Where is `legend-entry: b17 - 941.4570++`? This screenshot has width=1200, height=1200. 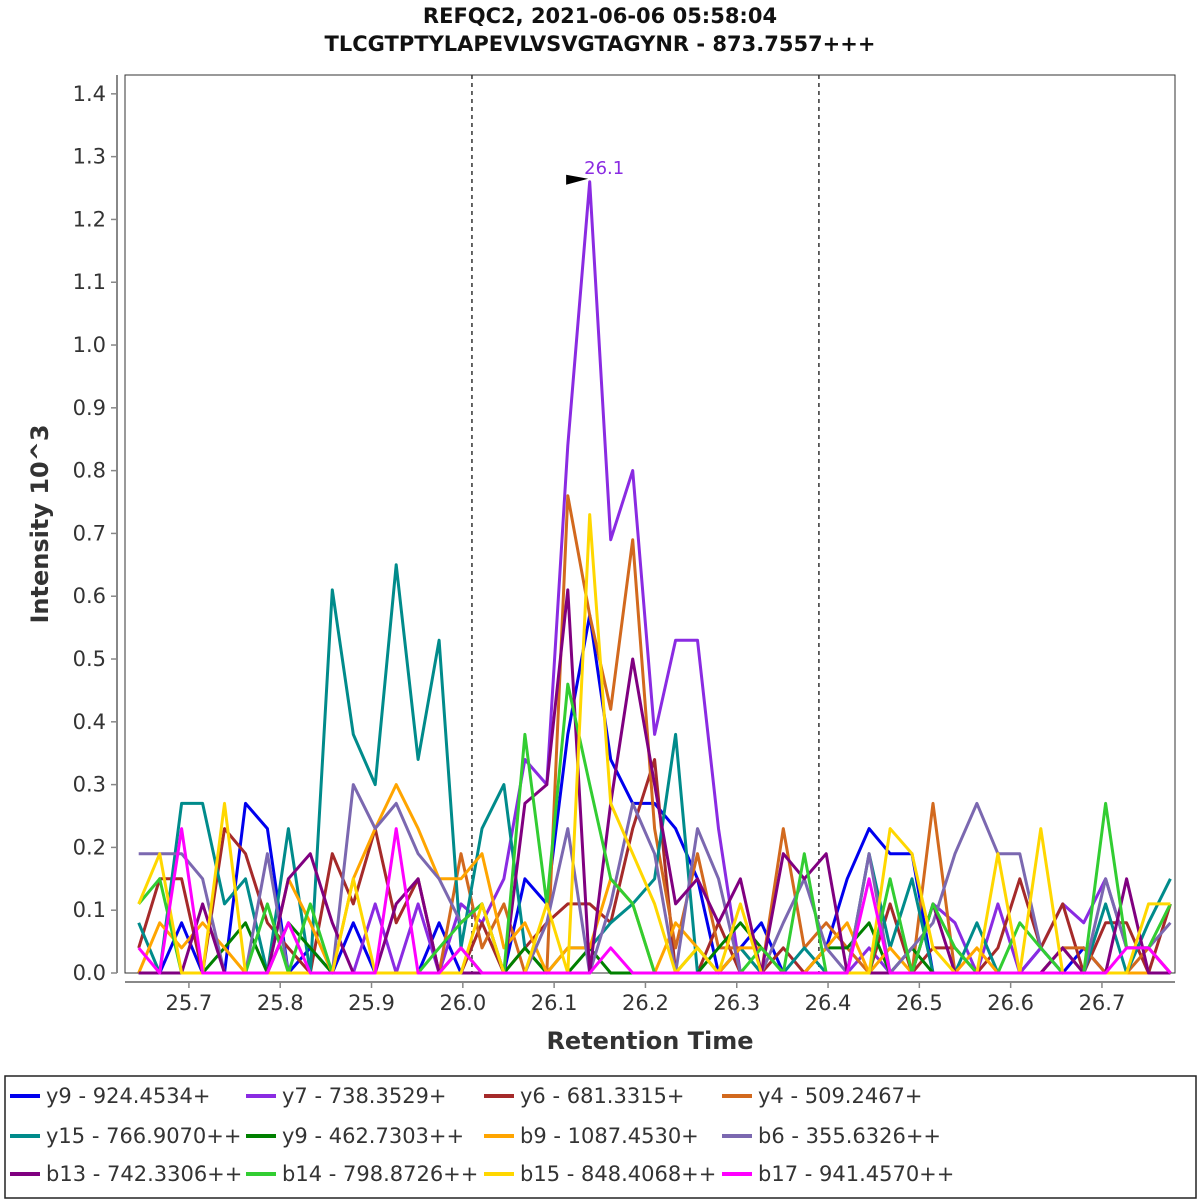
legend-entry: b17 - 941.4570++ is located at coordinates (856, 1174).